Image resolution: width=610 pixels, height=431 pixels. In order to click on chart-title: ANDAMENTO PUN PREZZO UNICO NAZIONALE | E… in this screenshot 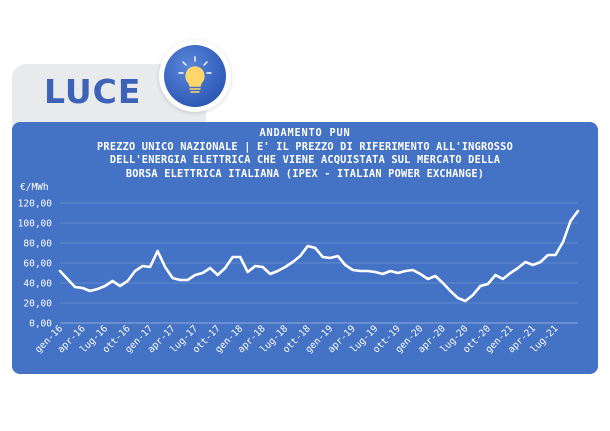, I will do `click(305, 154)`.